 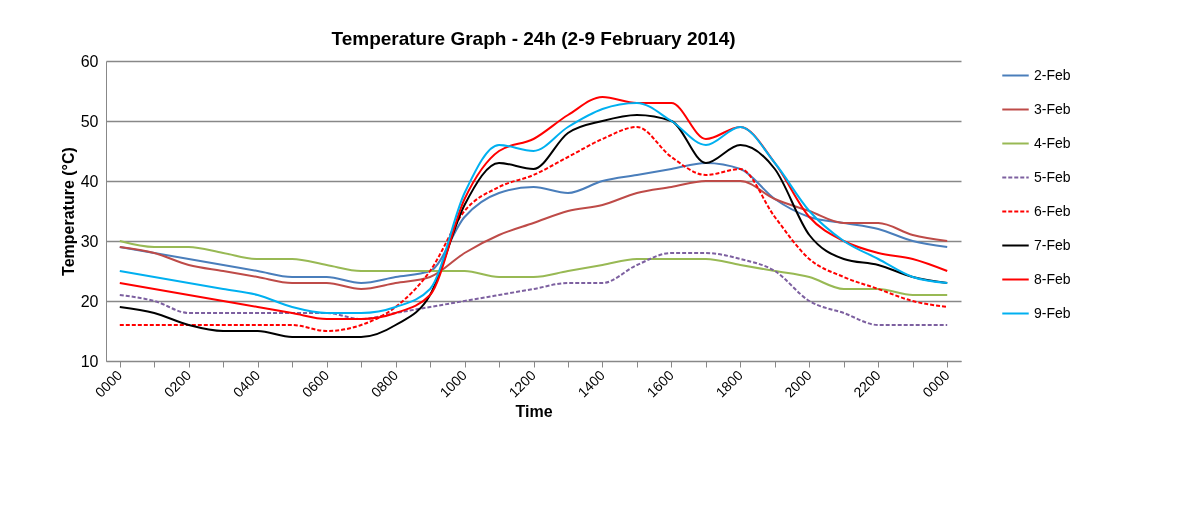 I want to click on legend-label: 8-Feb, so click(x=1052, y=278).